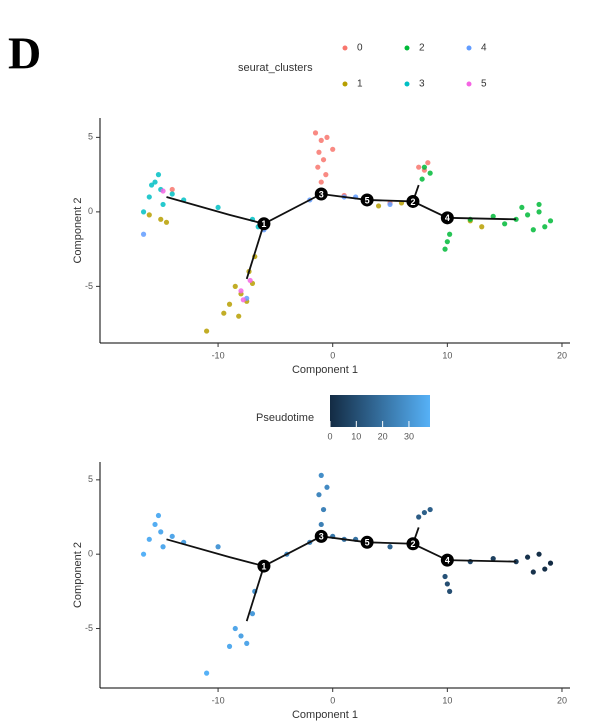  What do you see at coordinates (380, 411) in the screenshot?
I see `colorbar` at bounding box center [380, 411].